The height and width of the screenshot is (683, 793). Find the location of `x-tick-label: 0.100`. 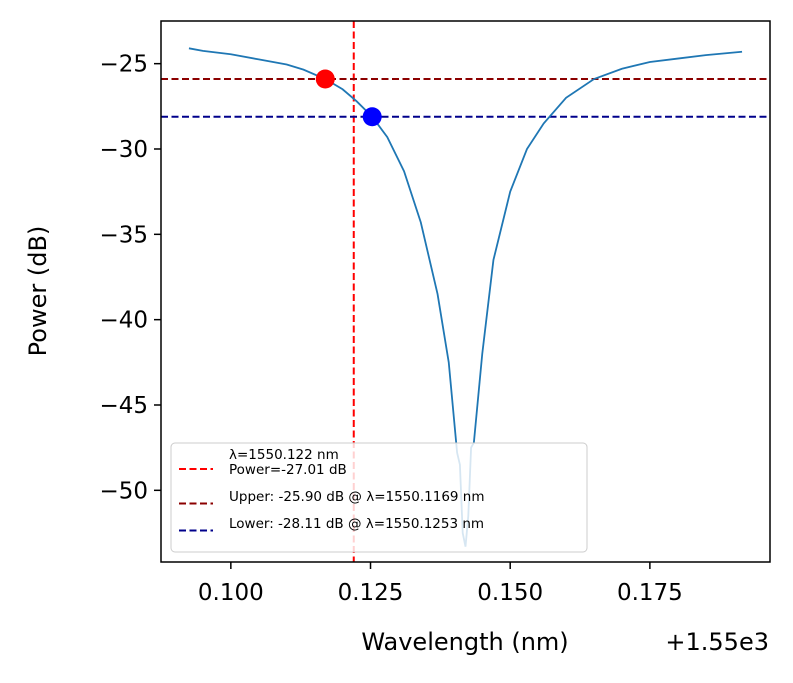

x-tick-label: 0.100 is located at coordinates (231, 593).